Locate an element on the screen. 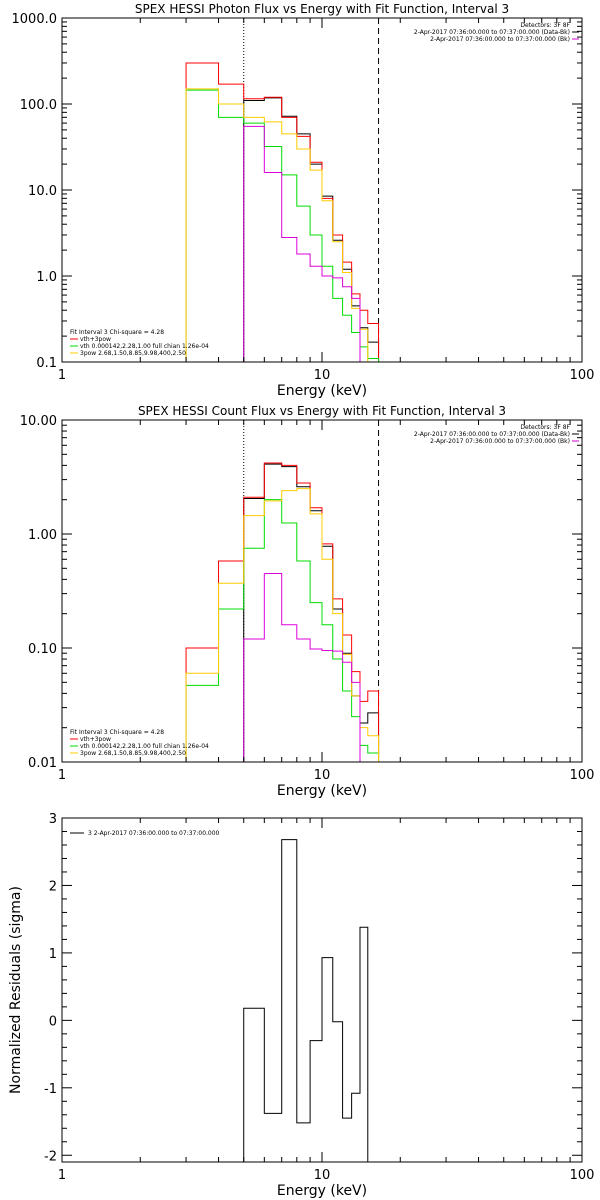 The image size is (600, 1200). y-tick-label: 2 is located at coordinates (53, 886).